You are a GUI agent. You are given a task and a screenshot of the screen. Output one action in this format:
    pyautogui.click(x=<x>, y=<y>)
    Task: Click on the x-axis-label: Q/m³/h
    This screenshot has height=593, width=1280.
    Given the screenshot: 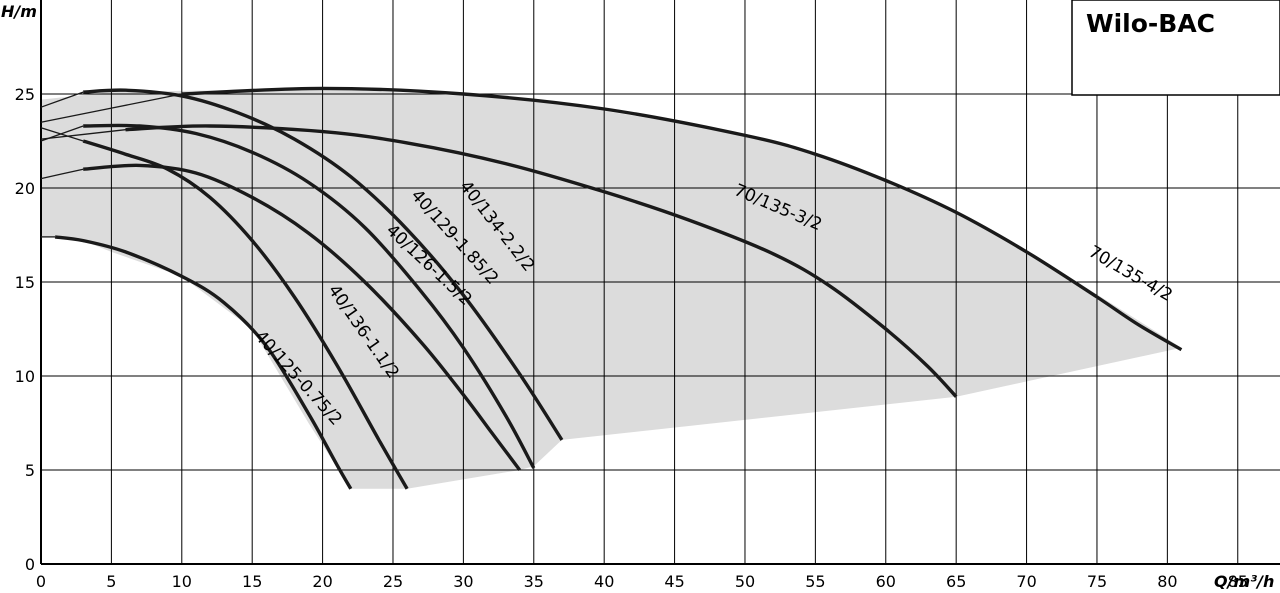 What is the action you would take?
    pyautogui.click(x=1244, y=581)
    